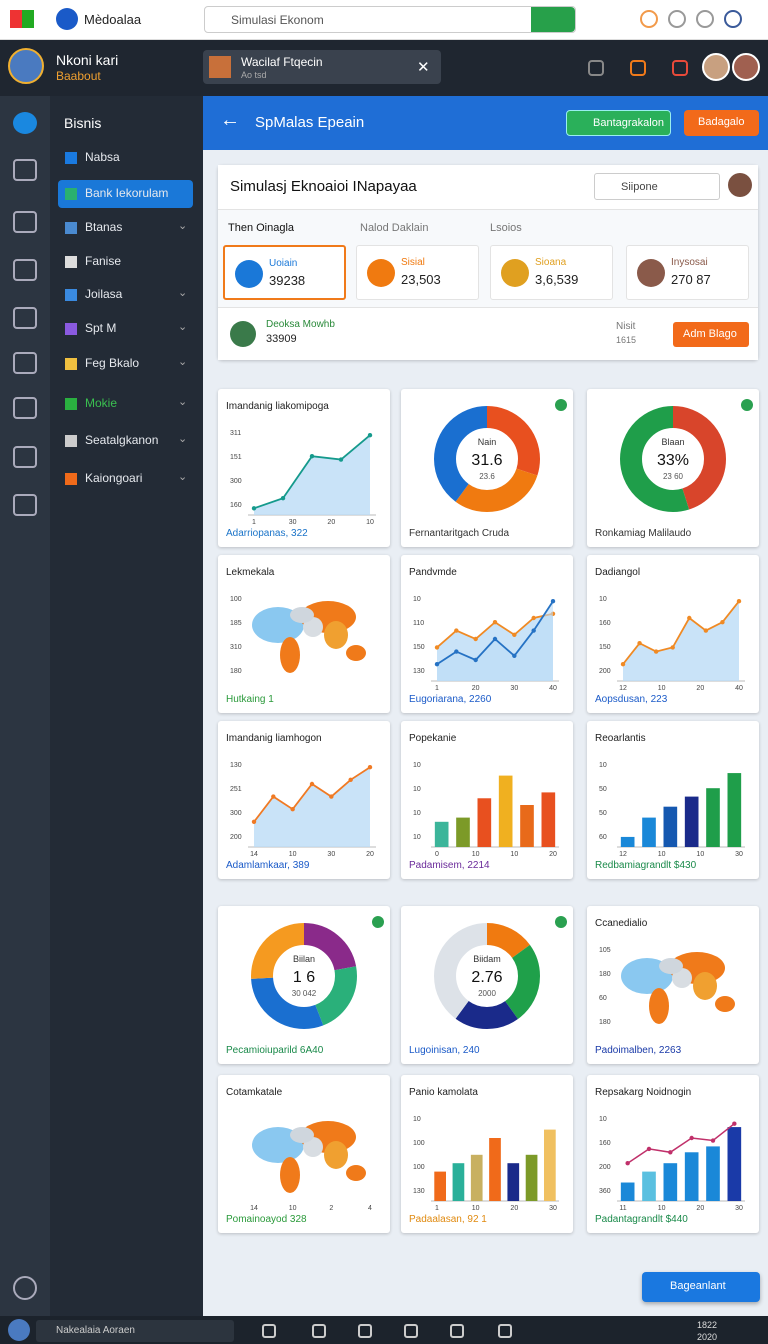 Image resolution: width=768 pixels, height=1344 pixels. What do you see at coordinates (643, 1092) in the screenshot?
I see `widget-title: Repsakarg Noidnogin` at bounding box center [643, 1092].